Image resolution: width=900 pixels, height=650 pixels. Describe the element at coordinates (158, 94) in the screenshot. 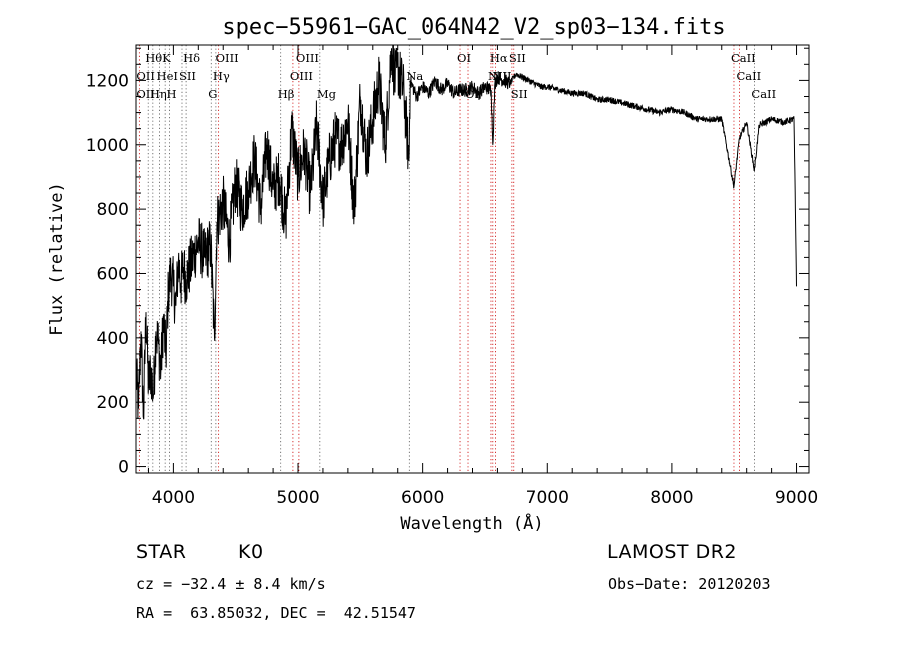

I see `line-label: Hη` at that location.